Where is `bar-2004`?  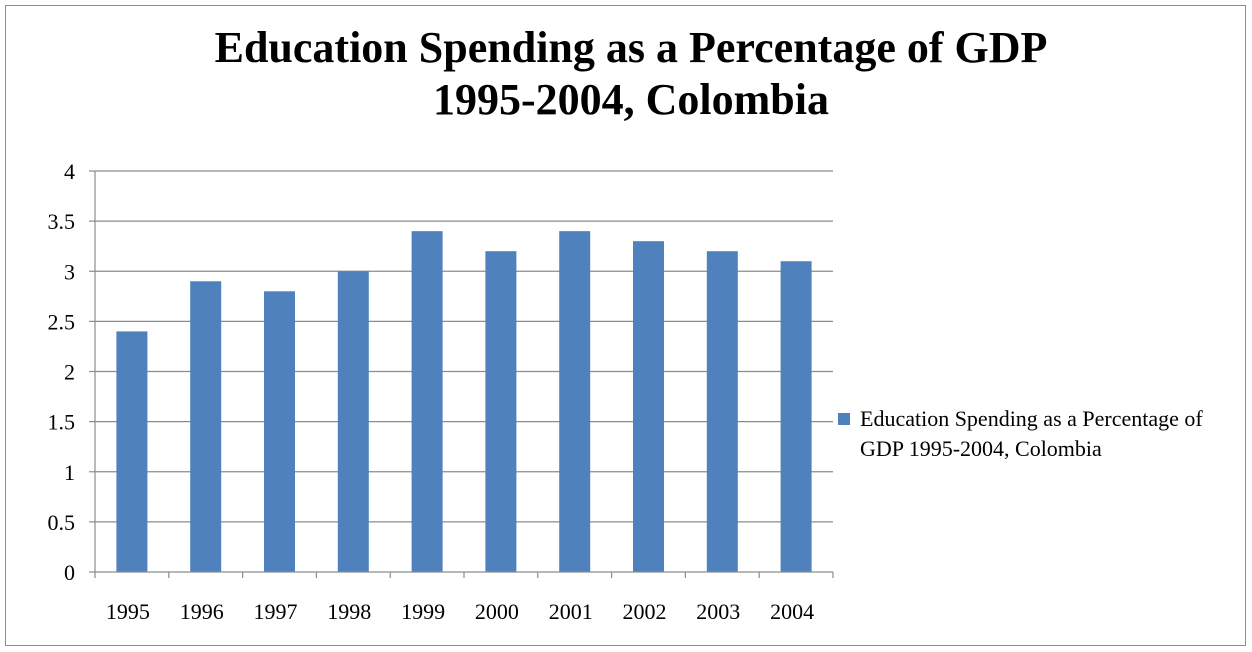 bar-2004 is located at coordinates (796, 416).